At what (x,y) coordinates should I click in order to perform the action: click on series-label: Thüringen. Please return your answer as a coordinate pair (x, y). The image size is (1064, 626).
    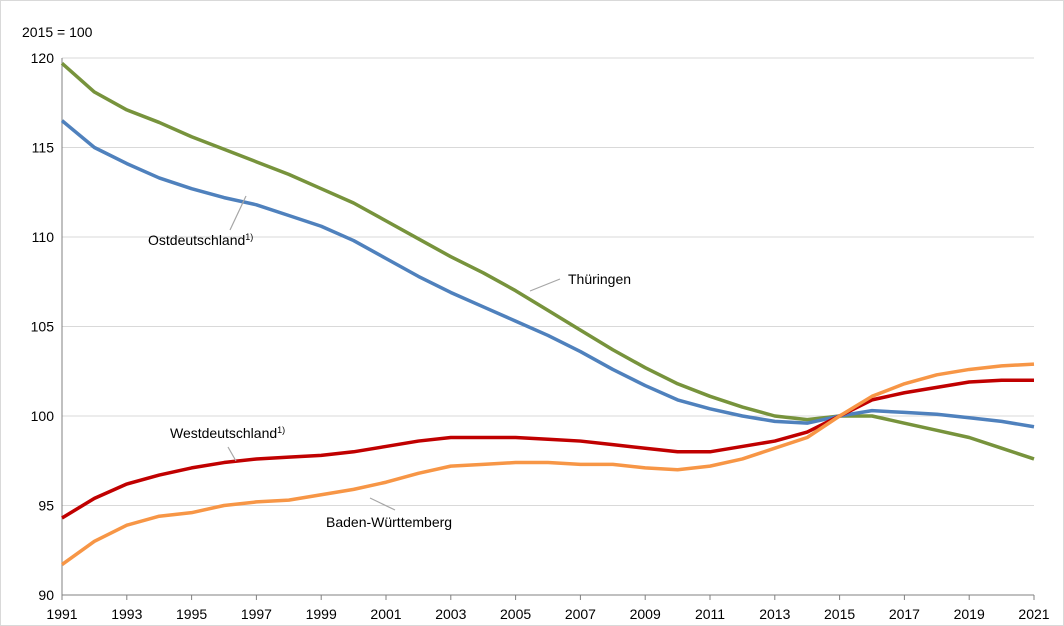
    Looking at the image, I should click on (599, 279).